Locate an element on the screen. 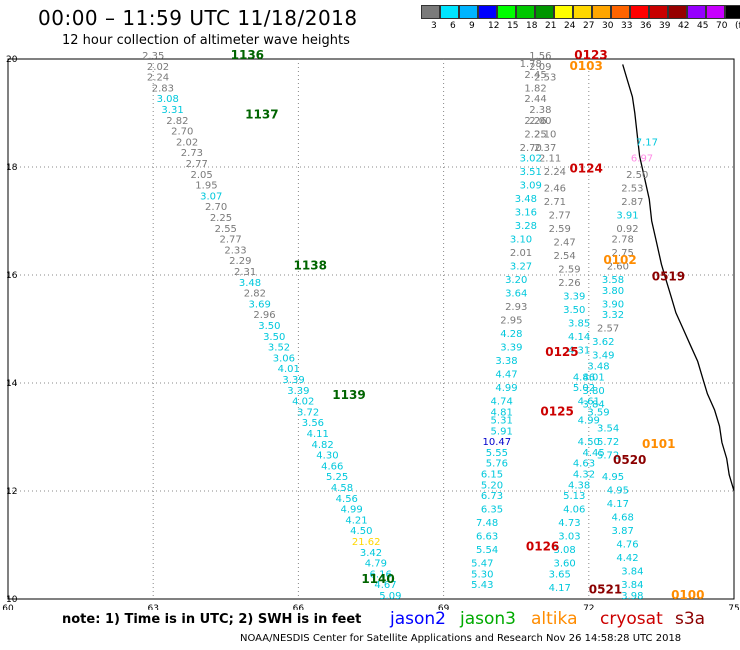 Image resolution: width=740 pixels, height=650 pixels. wave-height-value: 4.38 is located at coordinates (579, 485).